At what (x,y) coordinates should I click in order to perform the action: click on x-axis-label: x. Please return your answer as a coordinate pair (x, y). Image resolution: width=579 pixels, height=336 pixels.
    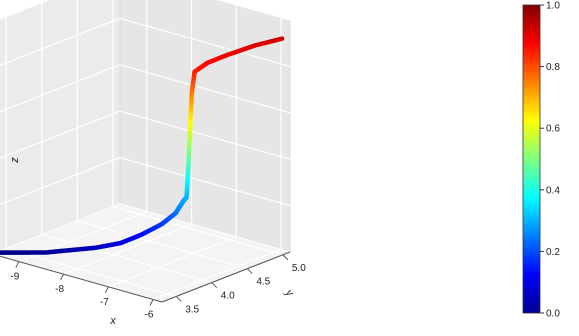
    Looking at the image, I should click on (112, 321).